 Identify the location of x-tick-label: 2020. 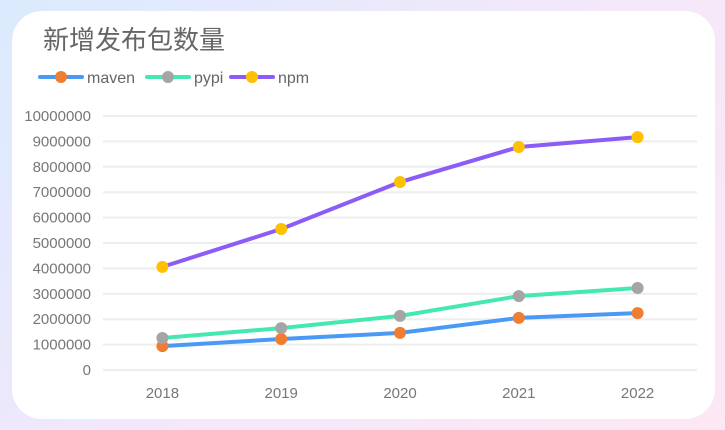
(399, 393).